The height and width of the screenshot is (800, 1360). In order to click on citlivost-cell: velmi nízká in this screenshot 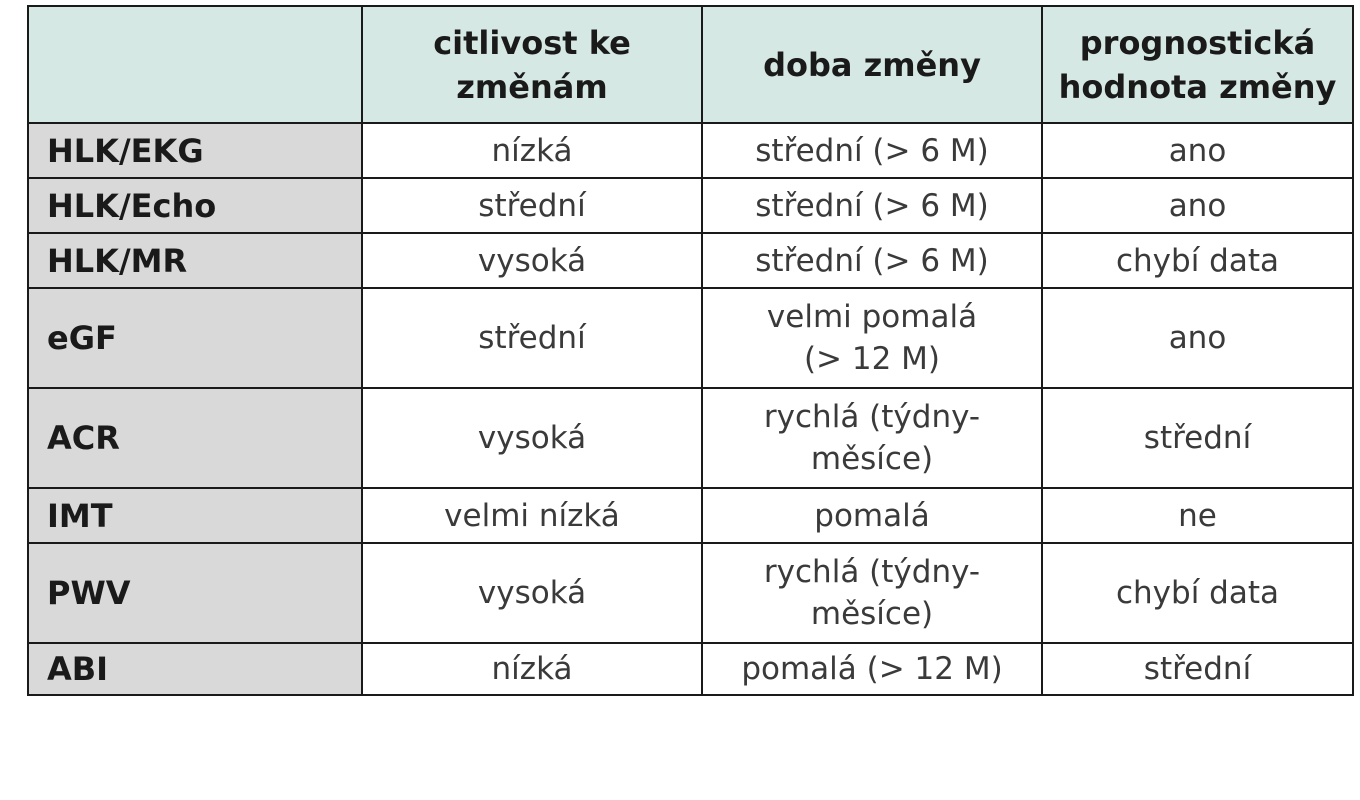, I will do `click(532, 515)`.